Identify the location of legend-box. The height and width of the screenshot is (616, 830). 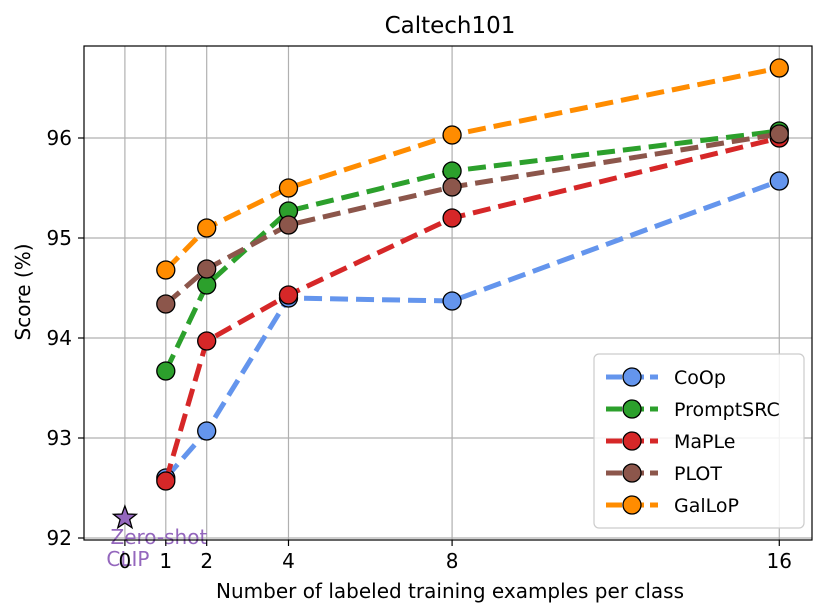
(699, 441).